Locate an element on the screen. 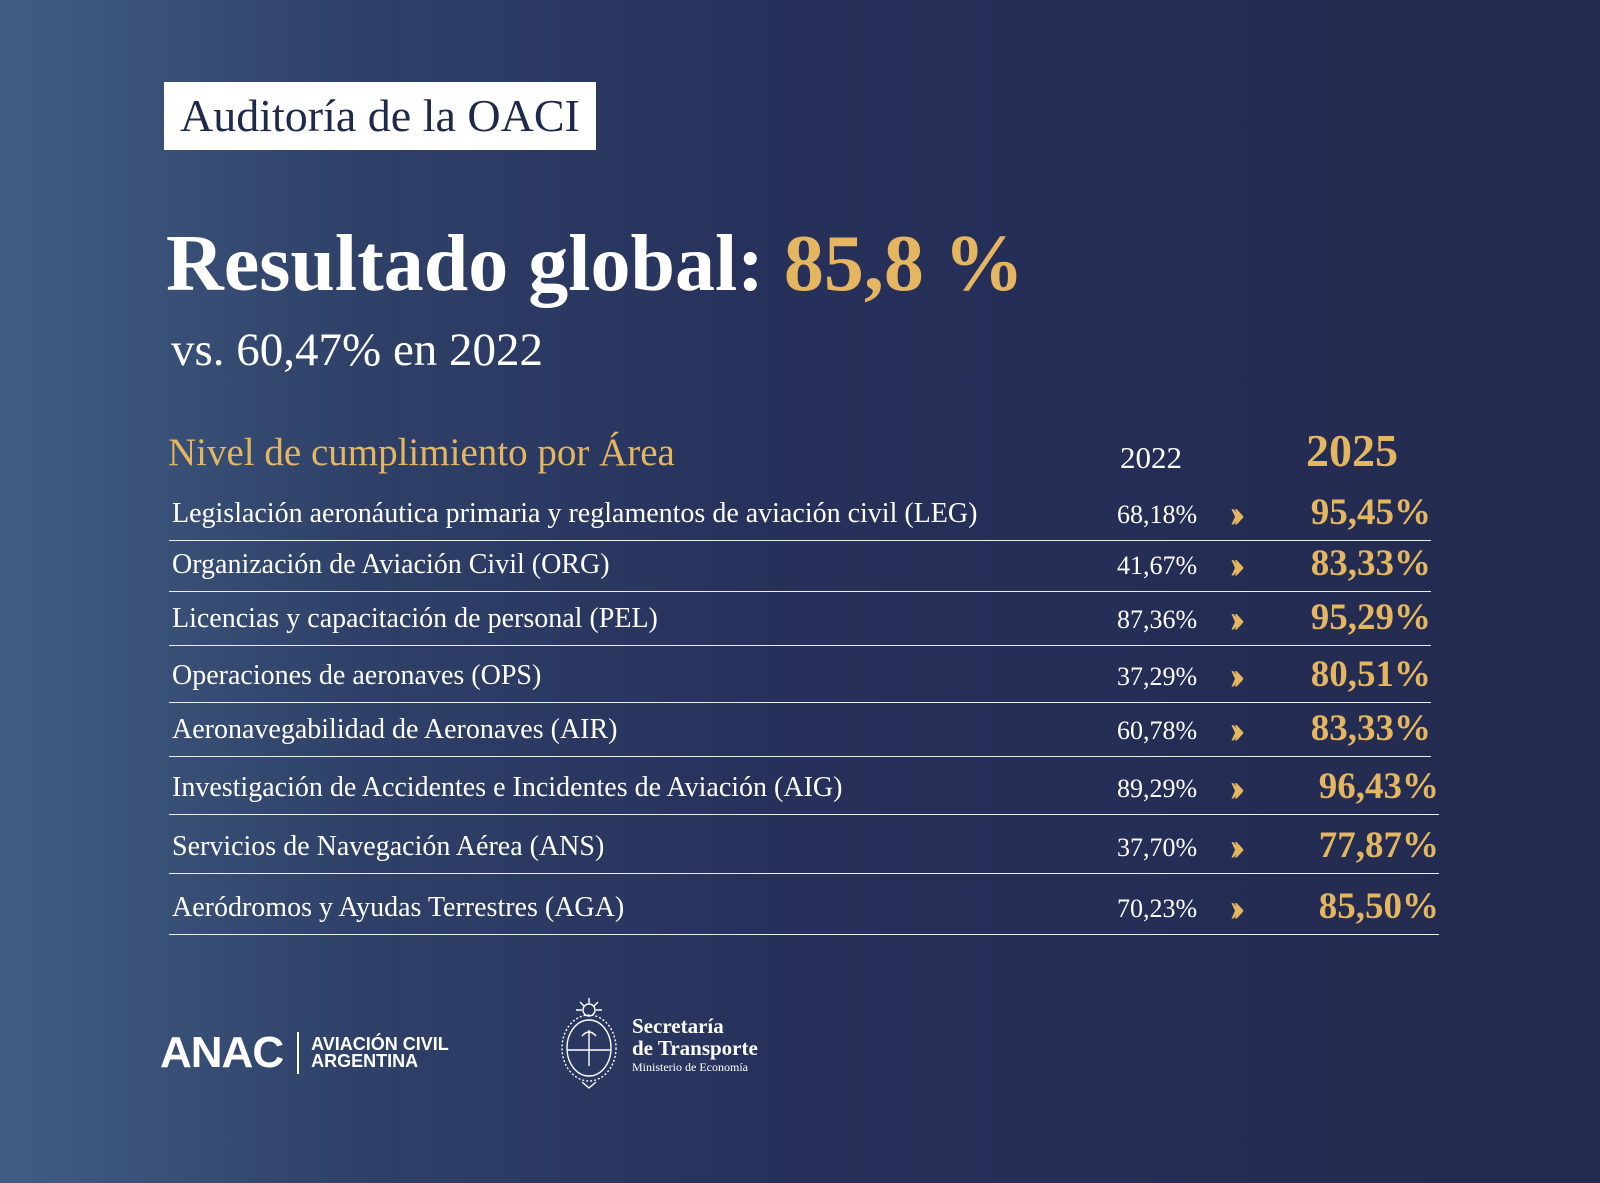 The image size is (1600, 1183). value-2022: 68,18% is located at coordinates (1157, 514).